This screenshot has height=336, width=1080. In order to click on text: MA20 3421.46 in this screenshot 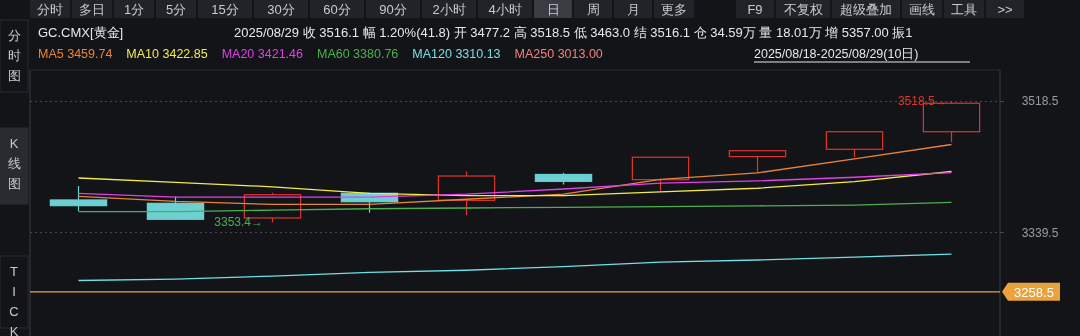, I will do `click(262, 54)`.